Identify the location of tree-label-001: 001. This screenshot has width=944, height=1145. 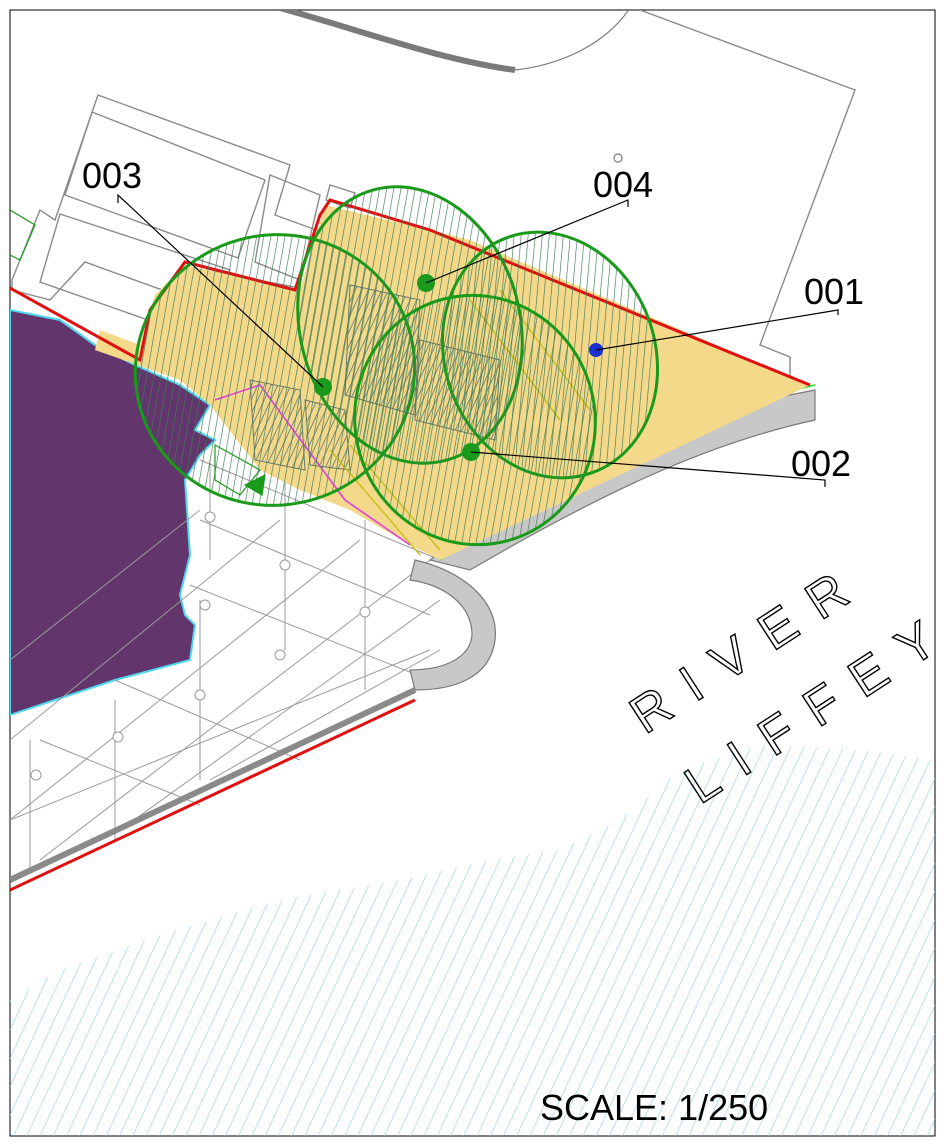
(834, 291).